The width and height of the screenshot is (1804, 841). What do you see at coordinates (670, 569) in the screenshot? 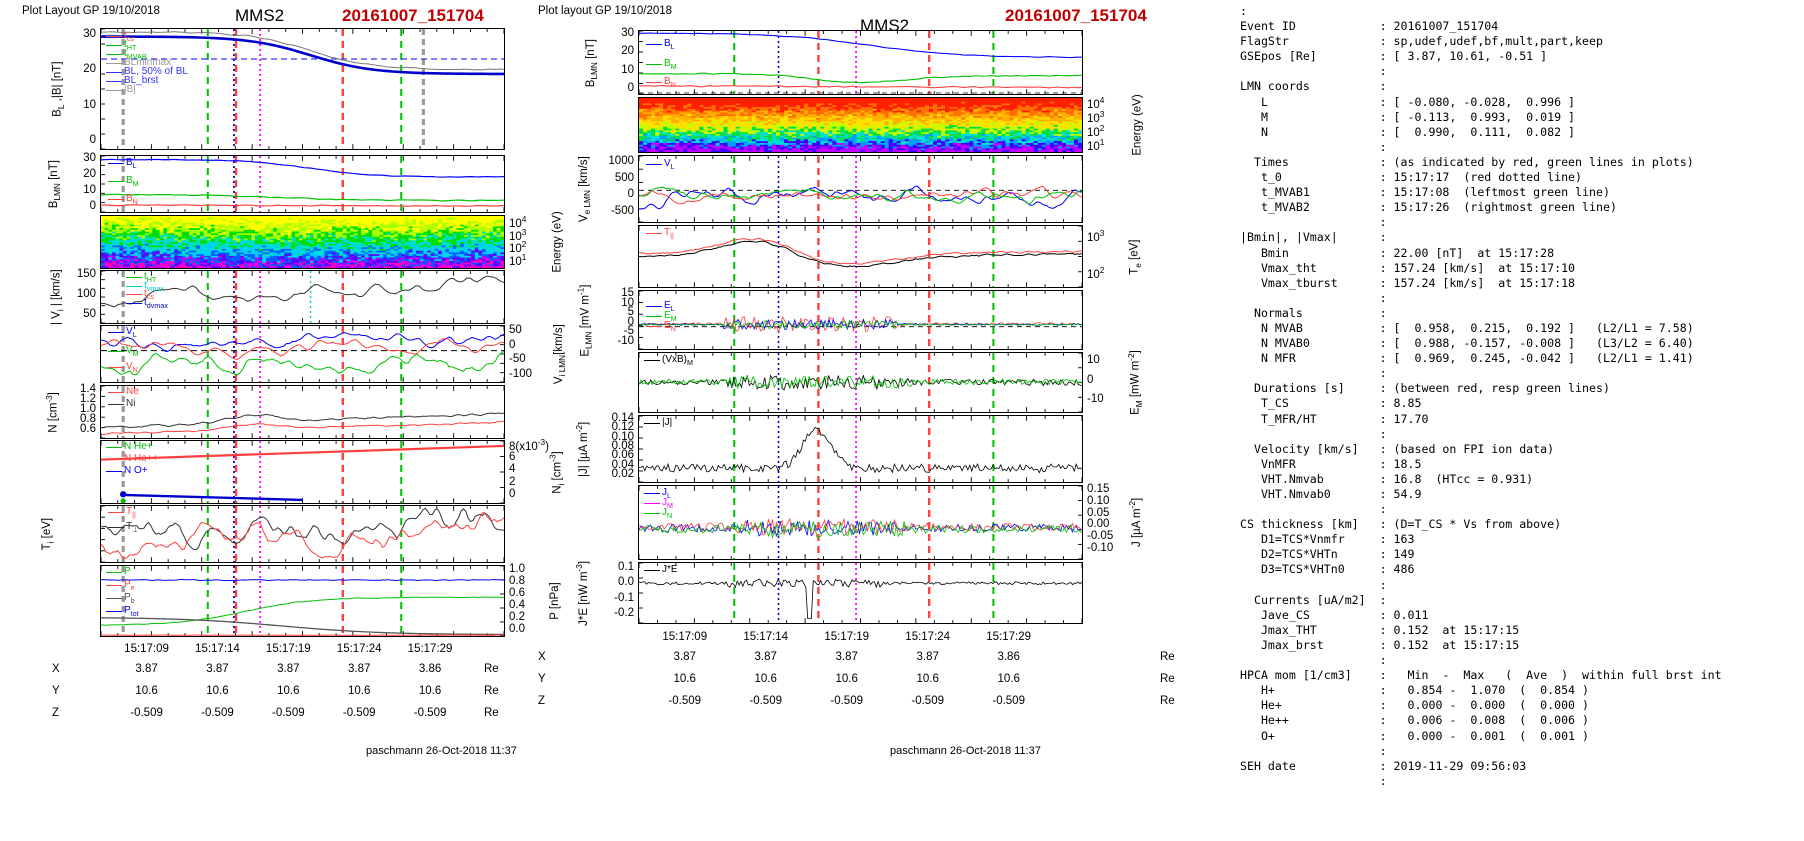
I see `right-leg-je: J*E` at bounding box center [670, 569].